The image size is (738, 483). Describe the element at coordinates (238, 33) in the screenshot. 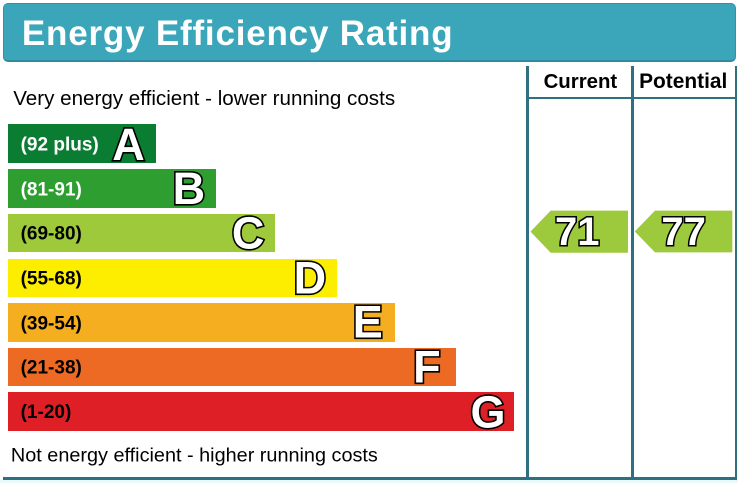

I see `svg-text: Energy Efficiency Rating` at that location.